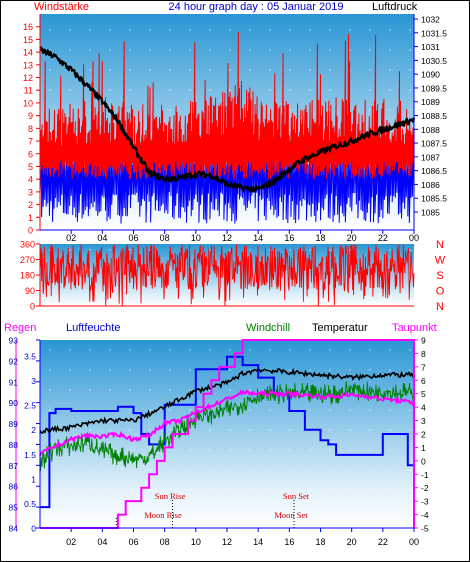 The height and width of the screenshot is (562, 470). What do you see at coordinates (27, 245) in the screenshot?
I see `direction-tick-label: 360` at bounding box center [27, 245].